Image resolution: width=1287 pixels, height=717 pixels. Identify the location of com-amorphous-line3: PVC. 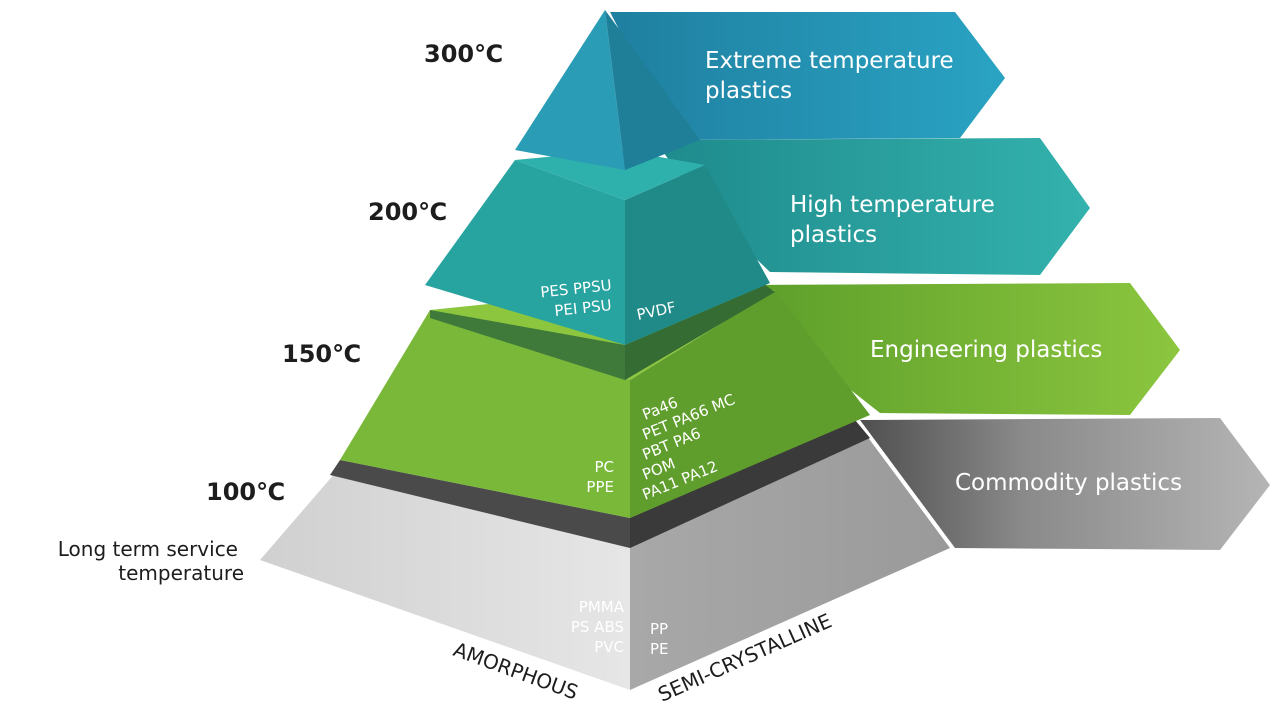
(609, 647).